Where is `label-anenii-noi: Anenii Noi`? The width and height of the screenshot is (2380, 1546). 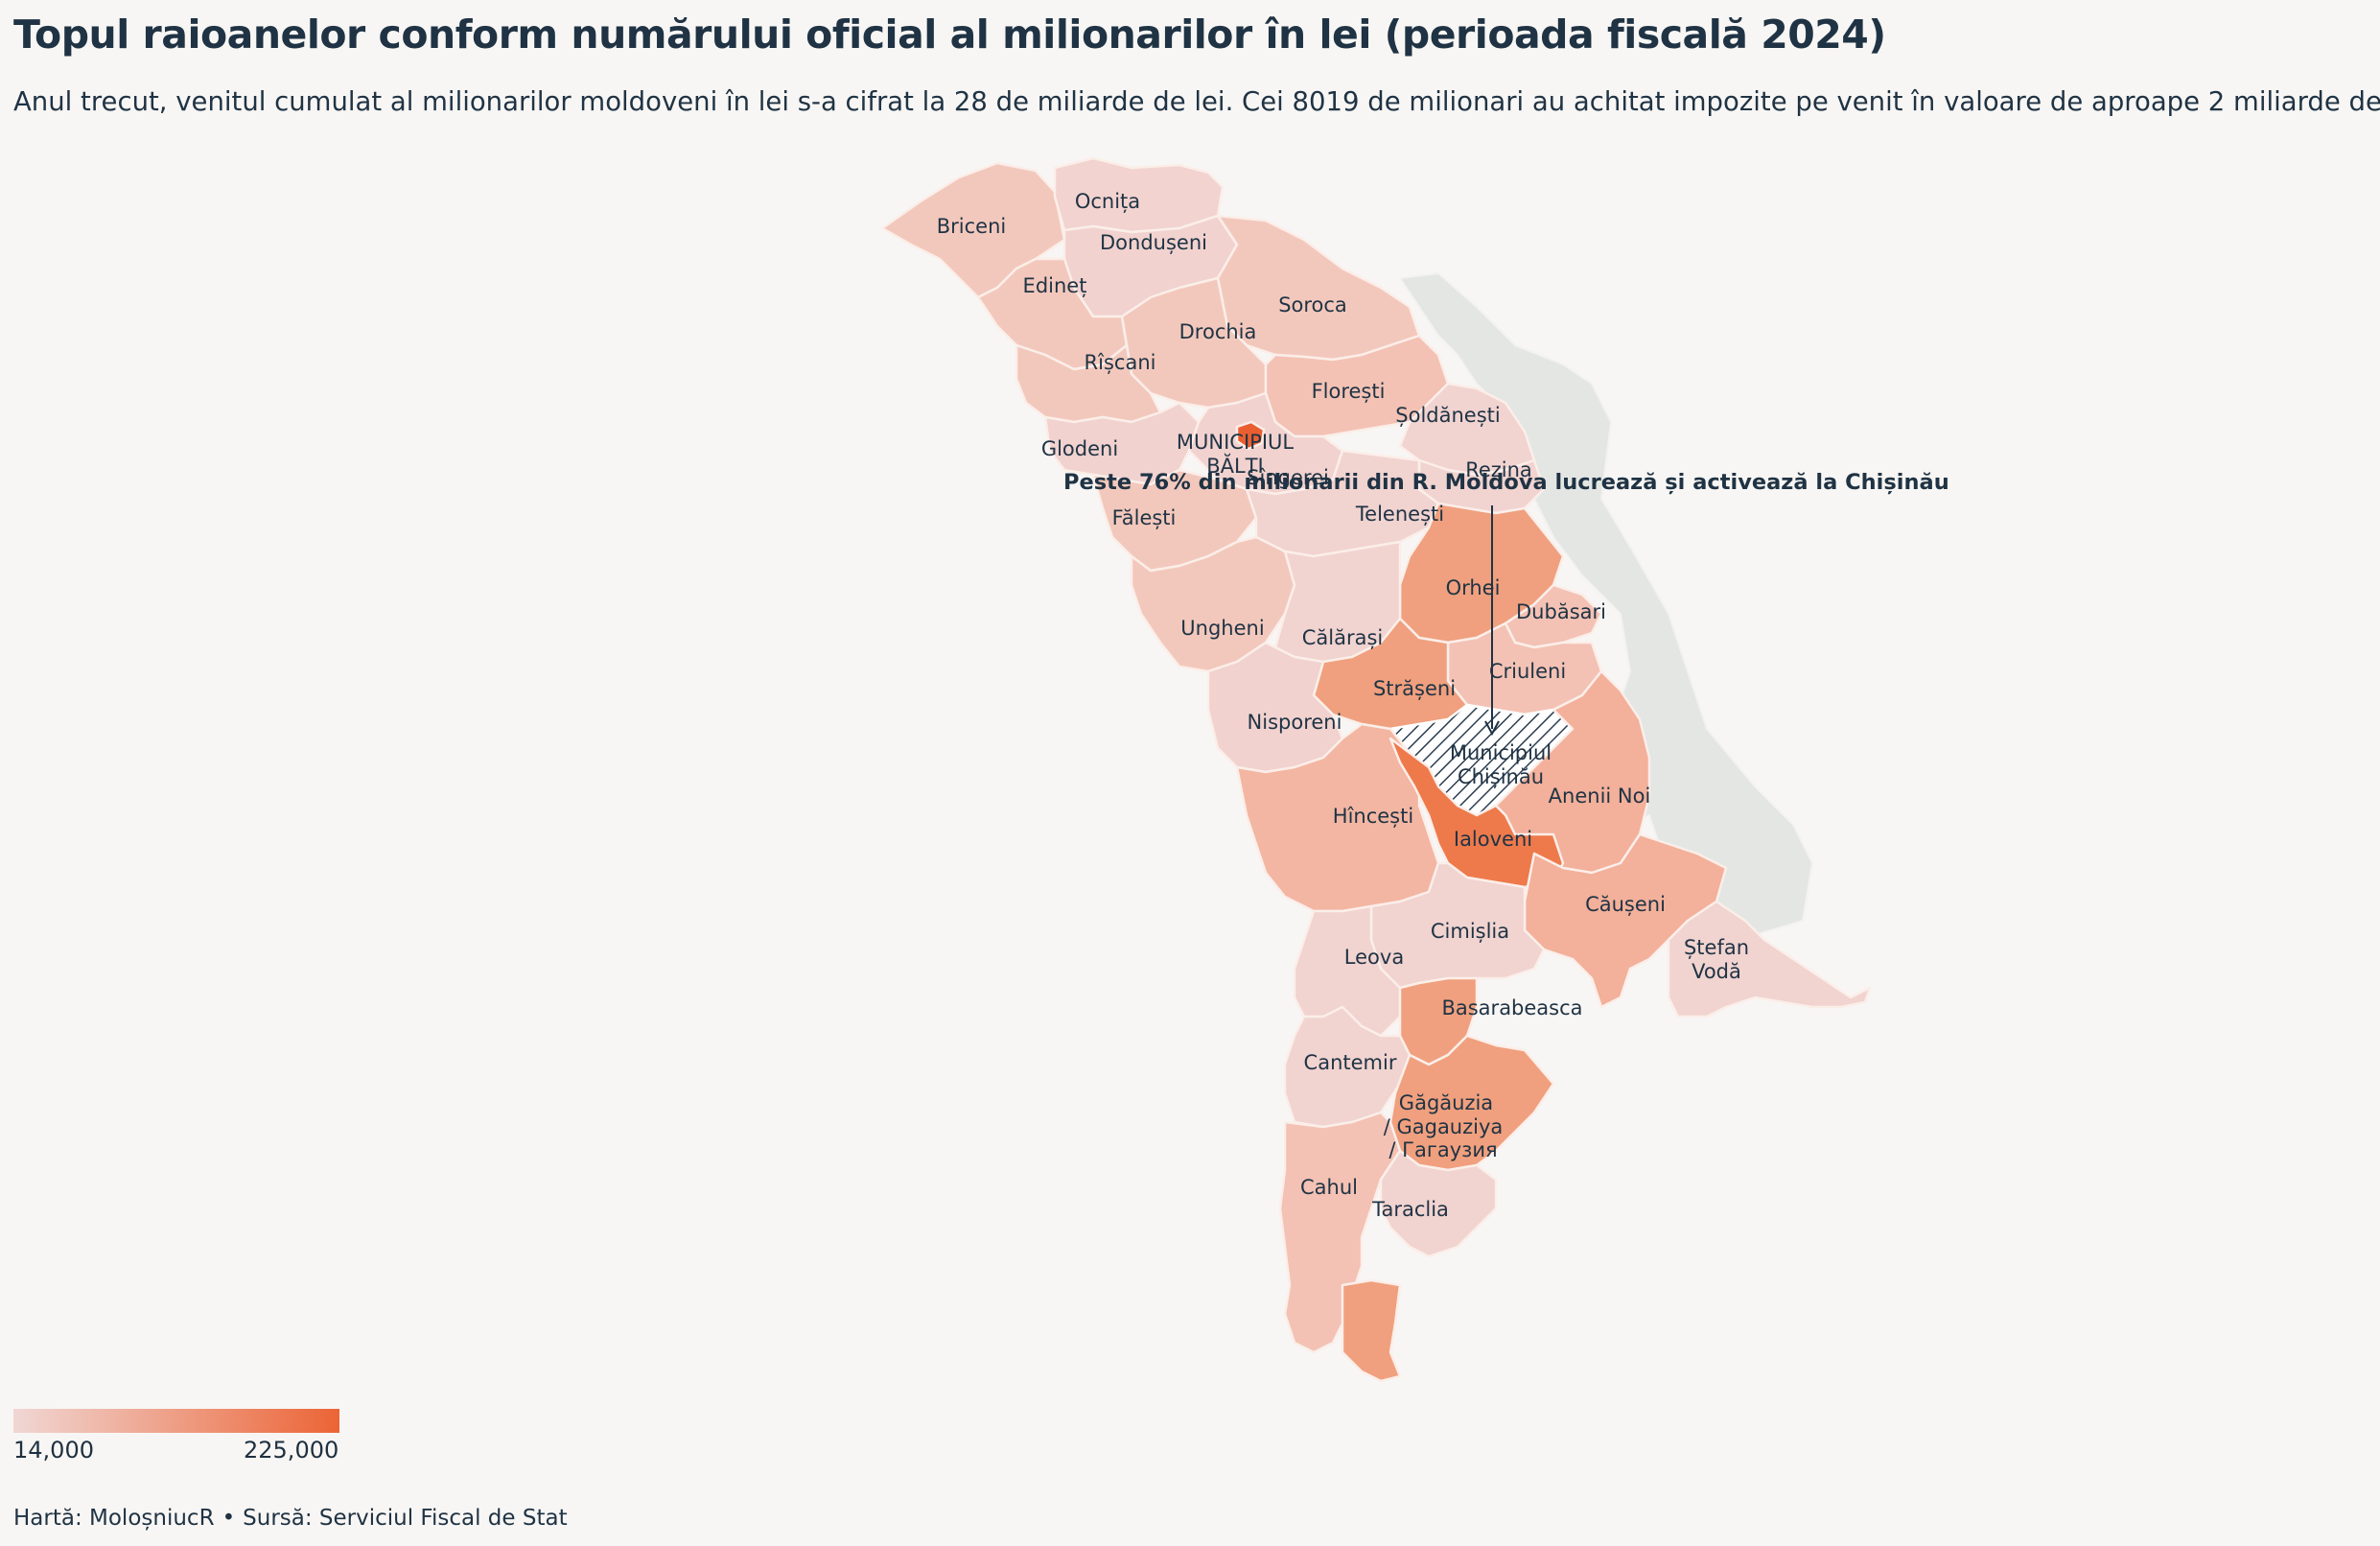 label-anenii-noi: Anenii Noi is located at coordinates (1600, 796).